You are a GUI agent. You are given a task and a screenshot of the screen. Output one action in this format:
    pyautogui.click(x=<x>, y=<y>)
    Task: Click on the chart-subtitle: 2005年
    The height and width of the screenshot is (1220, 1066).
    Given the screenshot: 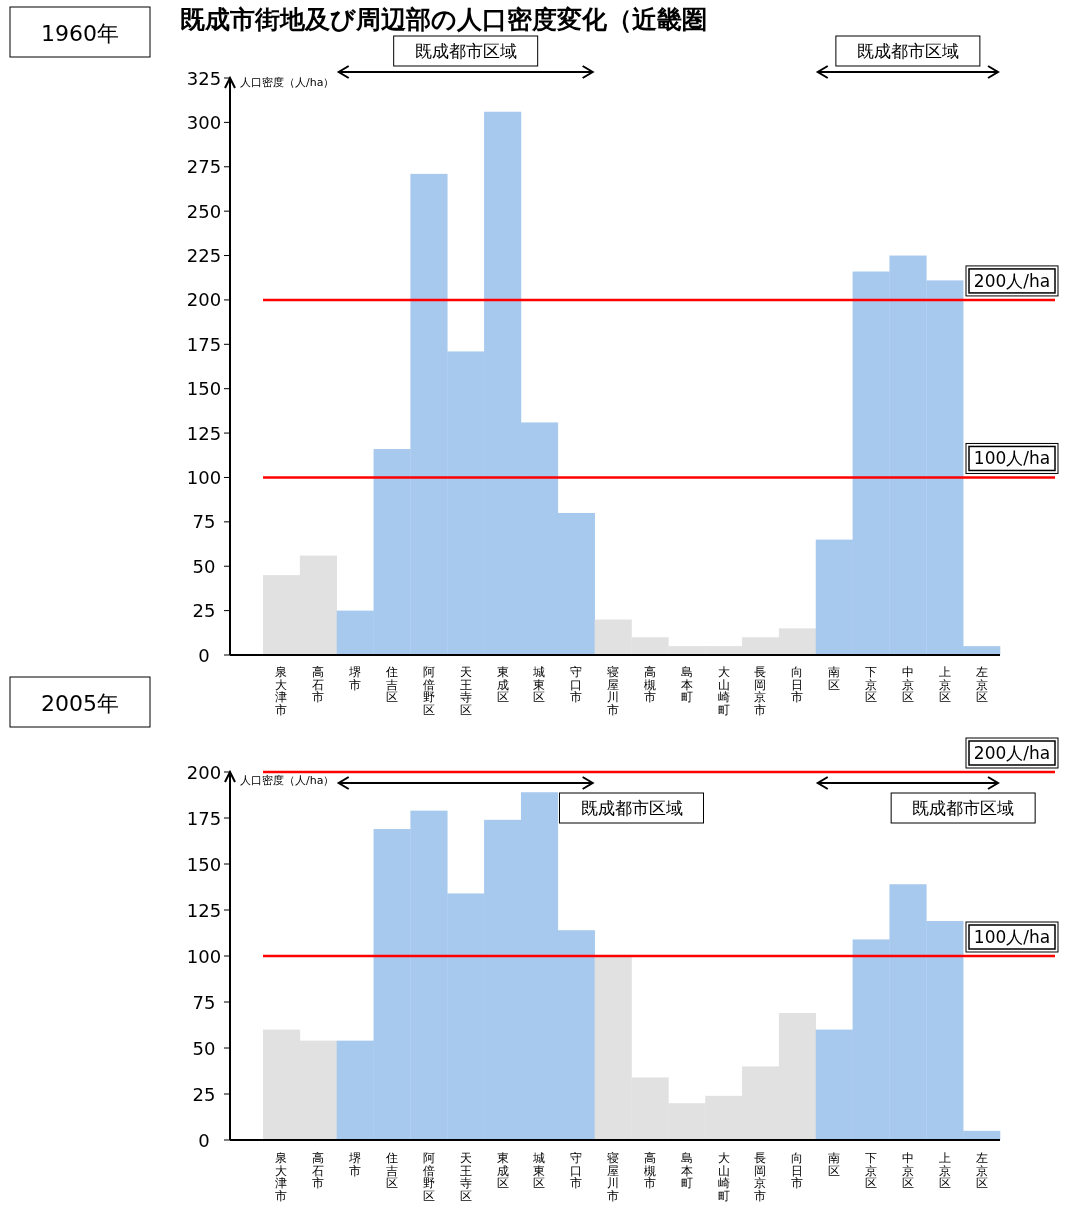 What is the action you would take?
    pyautogui.click(x=80, y=703)
    